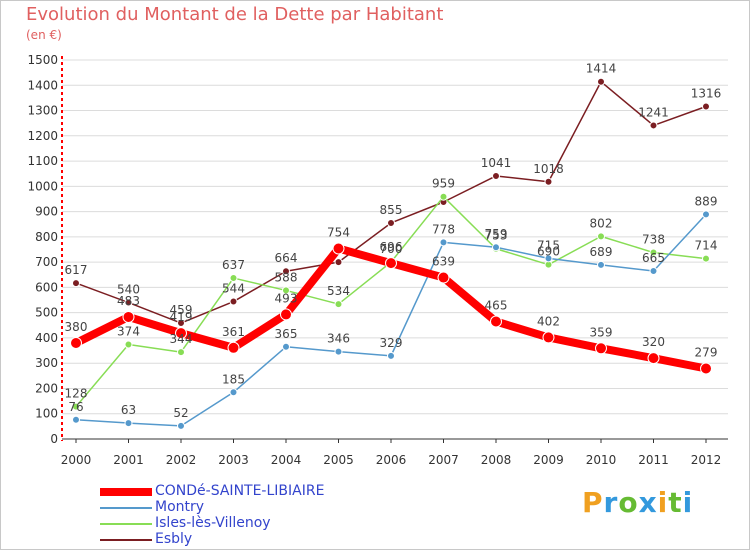 The height and width of the screenshot is (550, 750). I want to click on data-label-montry: 715, so click(548, 245).